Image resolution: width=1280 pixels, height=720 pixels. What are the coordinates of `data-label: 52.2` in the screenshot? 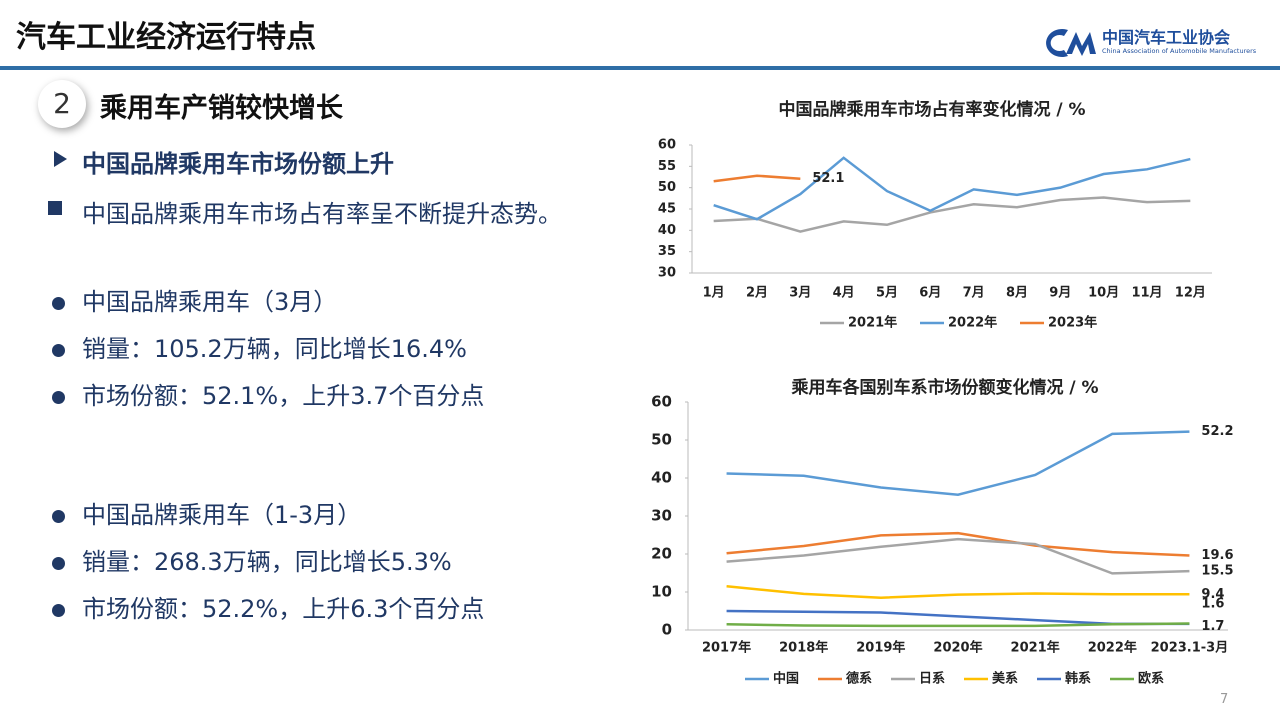 It's located at (1217, 431).